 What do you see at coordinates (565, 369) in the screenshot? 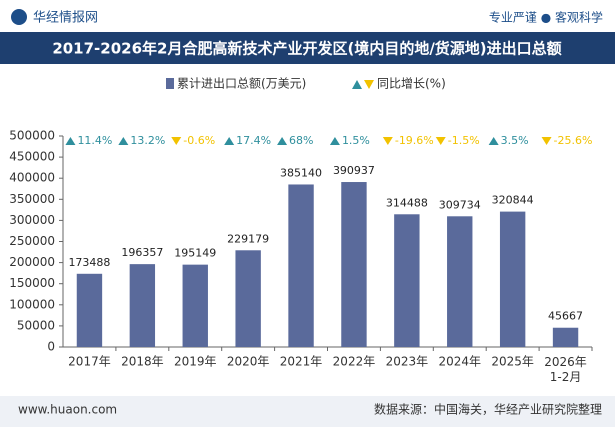
I see `x-tick-label: 2026年 1-2月` at bounding box center [565, 369].